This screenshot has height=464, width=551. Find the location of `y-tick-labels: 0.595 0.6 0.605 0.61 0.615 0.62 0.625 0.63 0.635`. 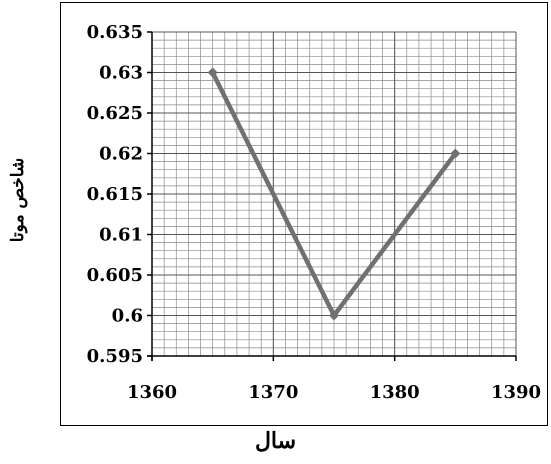

y-tick-labels: 0.595 0.6 0.605 0.61 0.615 0.62 0.625 0.63 0.635 is located at coordinates (115, 194).